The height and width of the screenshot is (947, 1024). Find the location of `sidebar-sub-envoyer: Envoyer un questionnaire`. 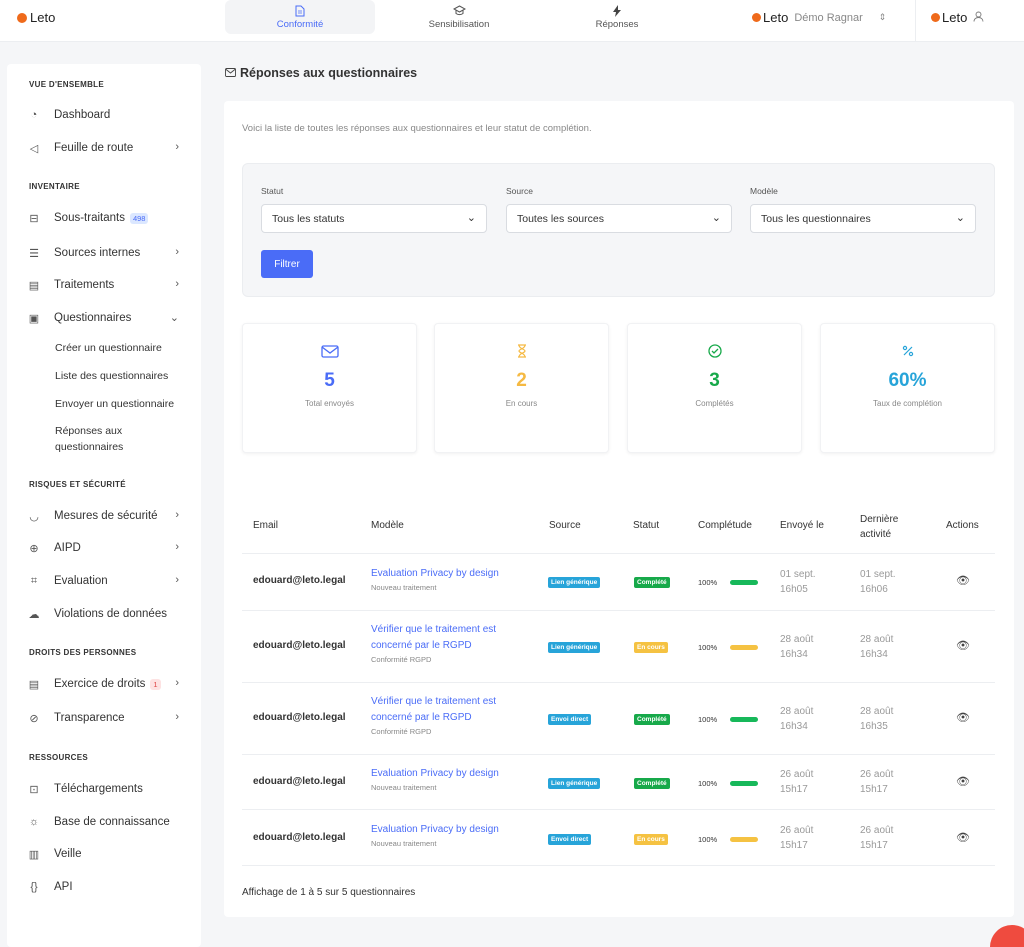

sidebar-sub-envoyer: Envoyer un questionnaire is located at coordinates (115, 404).